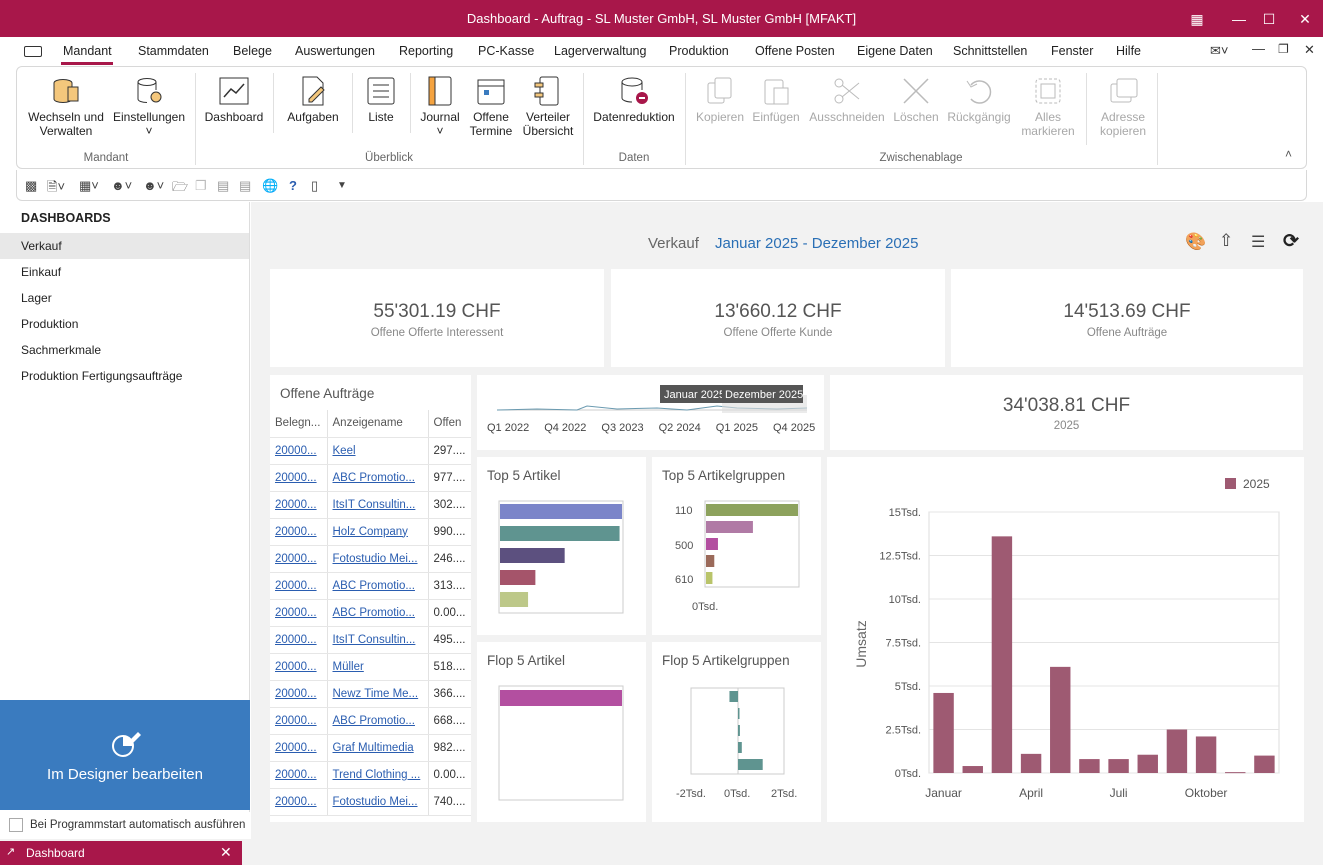  What do you see at coordinates (847, 99) in the screenshot?
I see `ausschneiden-button: Ausschneiden` at bounding box center [847, 99].